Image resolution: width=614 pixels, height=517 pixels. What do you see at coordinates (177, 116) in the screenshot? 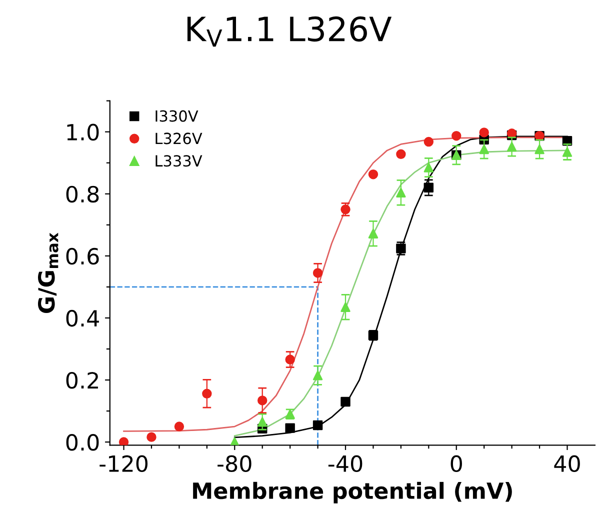
I see `legend-label: I330V` at bounding box center [177, 116].